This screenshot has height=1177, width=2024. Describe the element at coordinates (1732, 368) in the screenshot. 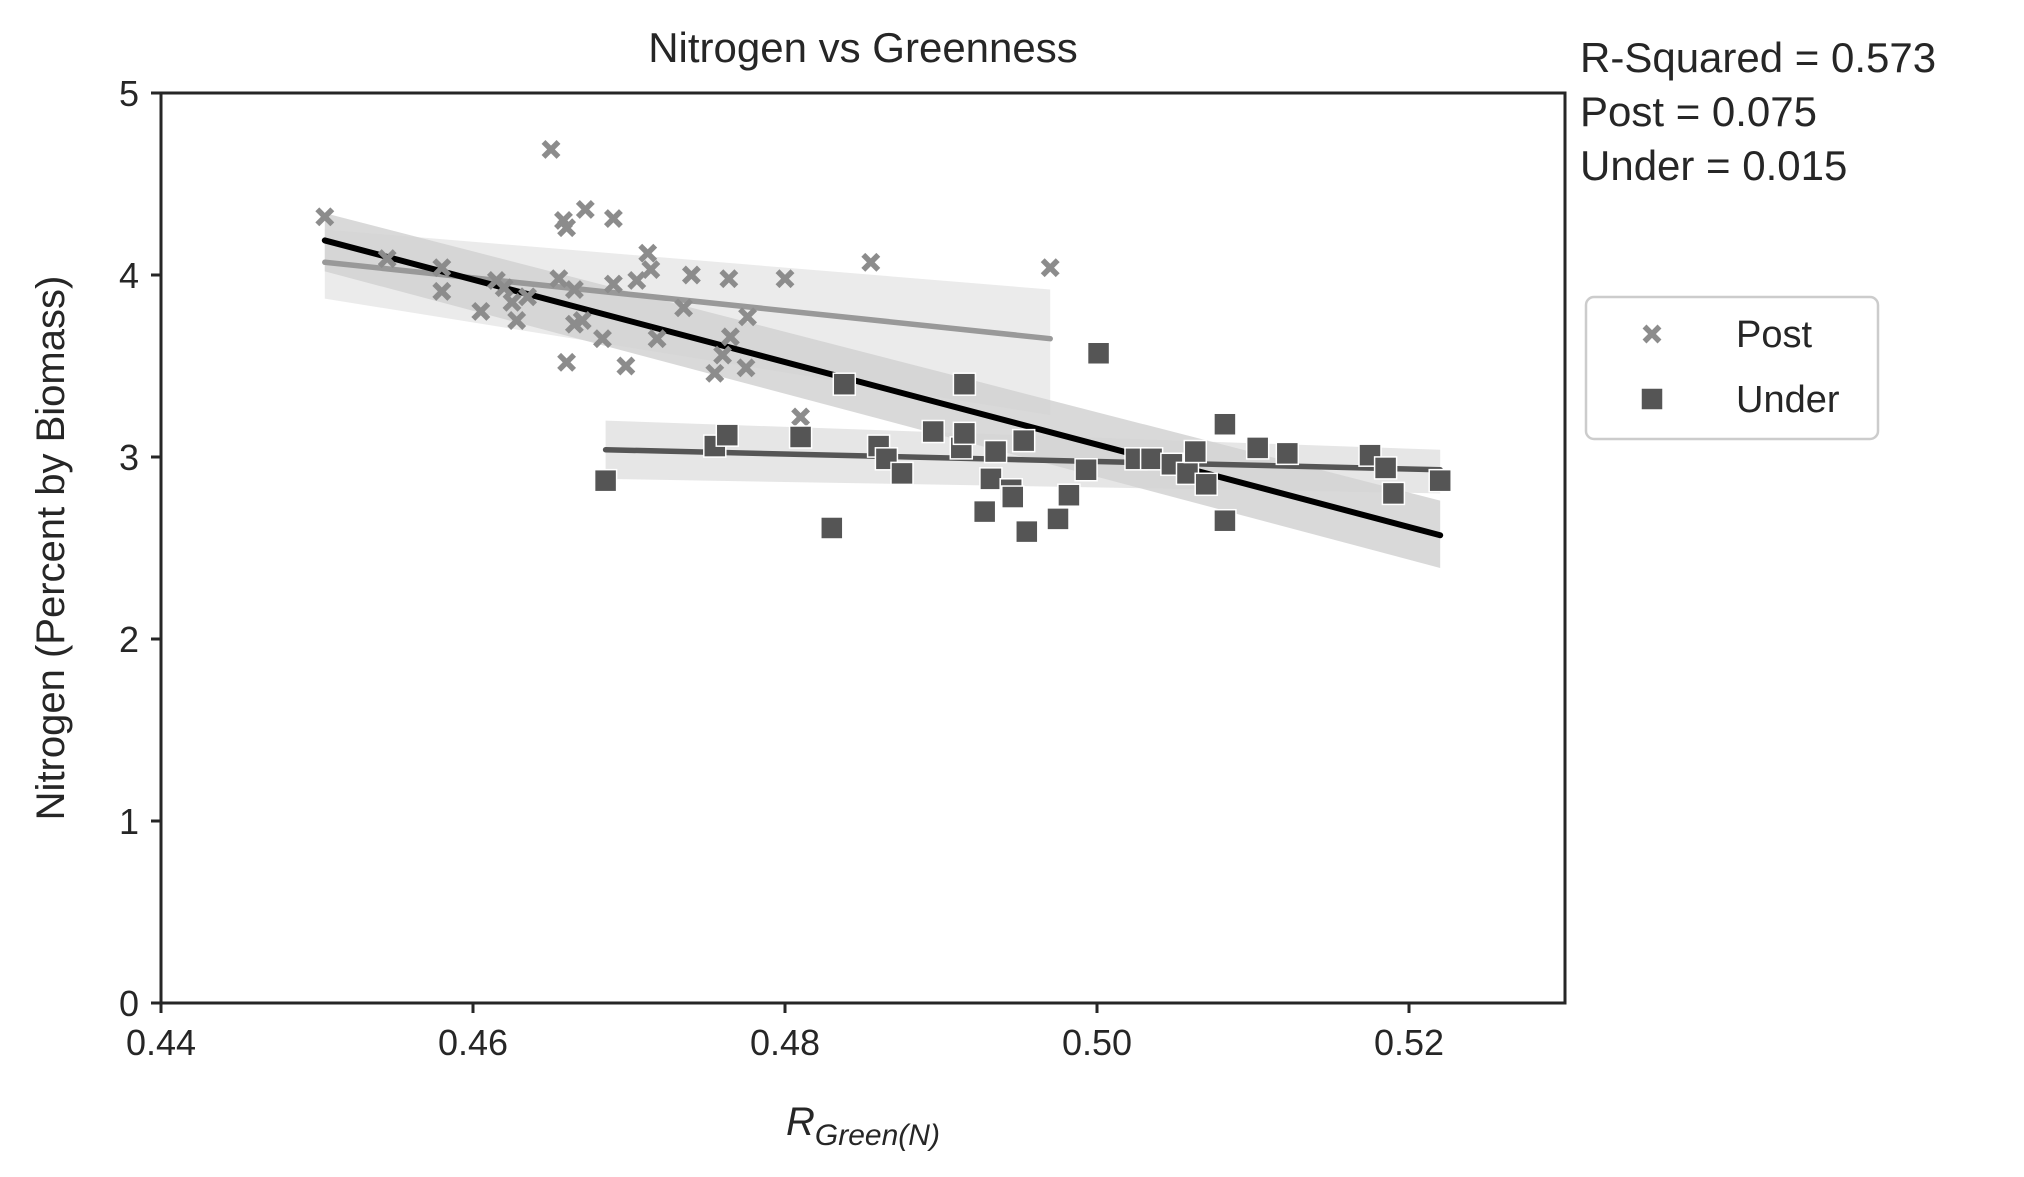

I see `legend: Post Under` at that location.